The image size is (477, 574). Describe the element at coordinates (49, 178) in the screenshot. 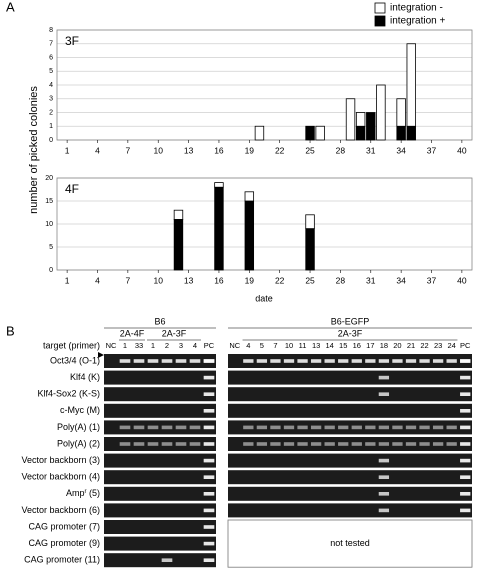

I see `y-tick-label: 20` at that location.